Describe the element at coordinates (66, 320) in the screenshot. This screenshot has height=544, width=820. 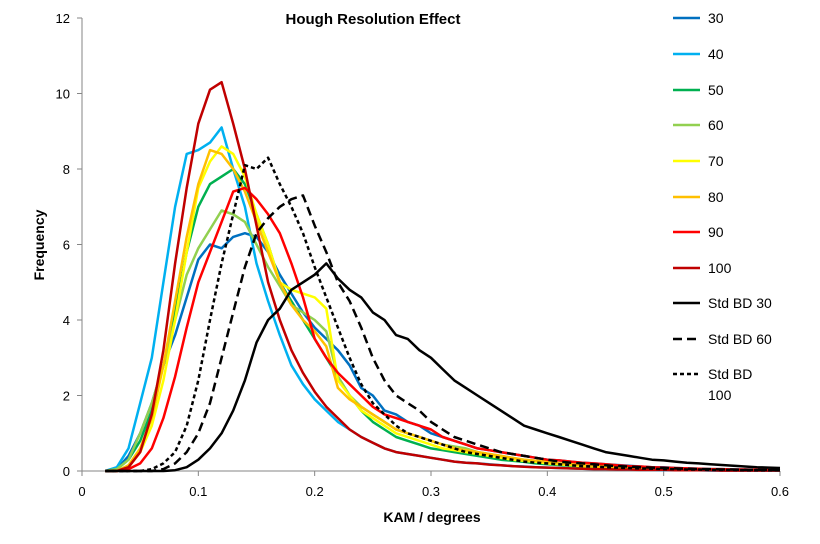
I see `y-tick-label: 4` at that location.